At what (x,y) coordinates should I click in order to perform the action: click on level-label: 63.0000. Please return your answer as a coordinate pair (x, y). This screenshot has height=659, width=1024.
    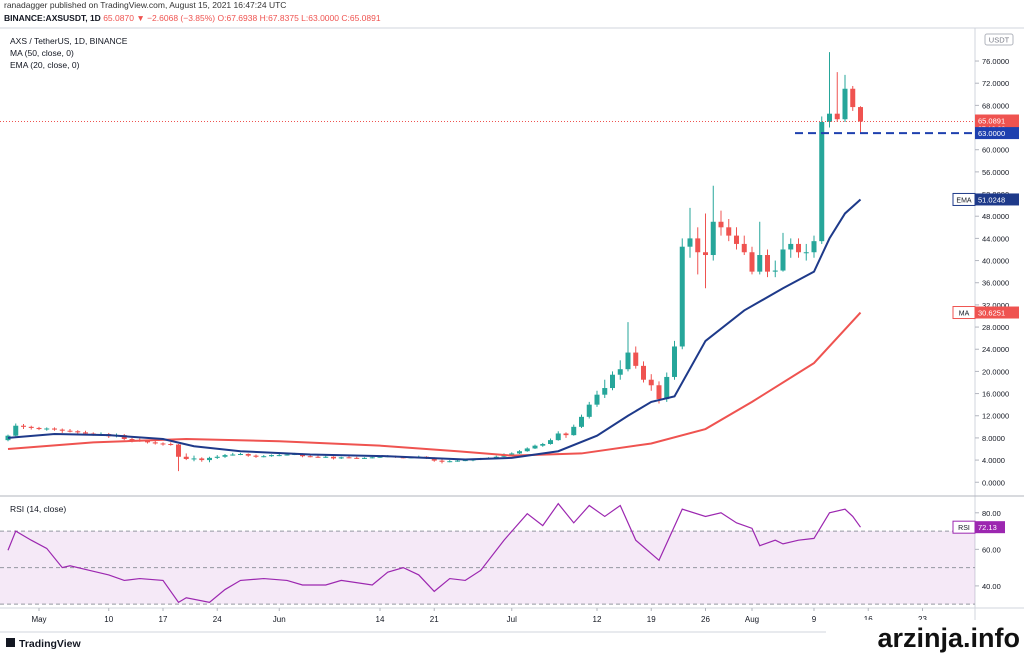
    Looking at the image, I should click on (991, 133).